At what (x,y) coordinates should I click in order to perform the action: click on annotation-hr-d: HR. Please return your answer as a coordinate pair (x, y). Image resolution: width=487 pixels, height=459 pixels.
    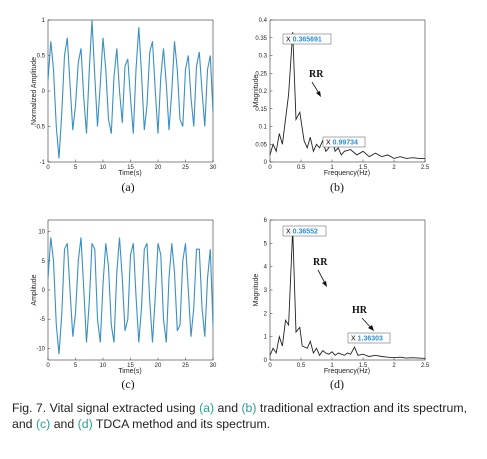
    Looking at the image, I should click on (360, 310).